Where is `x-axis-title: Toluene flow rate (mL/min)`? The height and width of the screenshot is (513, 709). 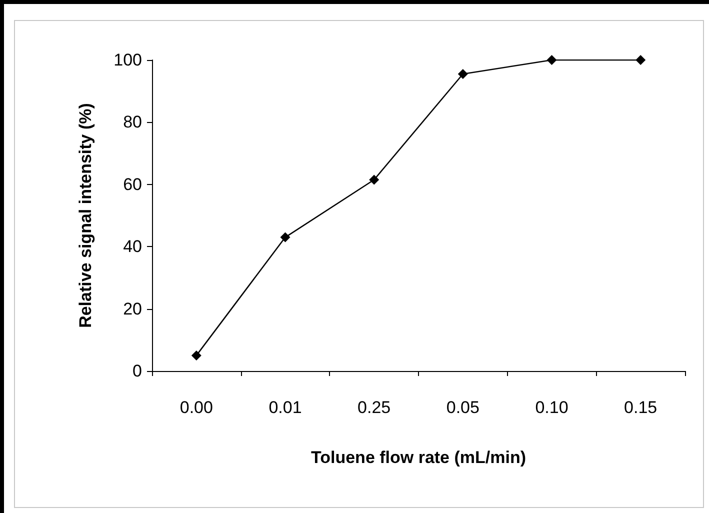
x-axis-title: Toluene flow rate (mL/min) is located at coordinates (418, 457).